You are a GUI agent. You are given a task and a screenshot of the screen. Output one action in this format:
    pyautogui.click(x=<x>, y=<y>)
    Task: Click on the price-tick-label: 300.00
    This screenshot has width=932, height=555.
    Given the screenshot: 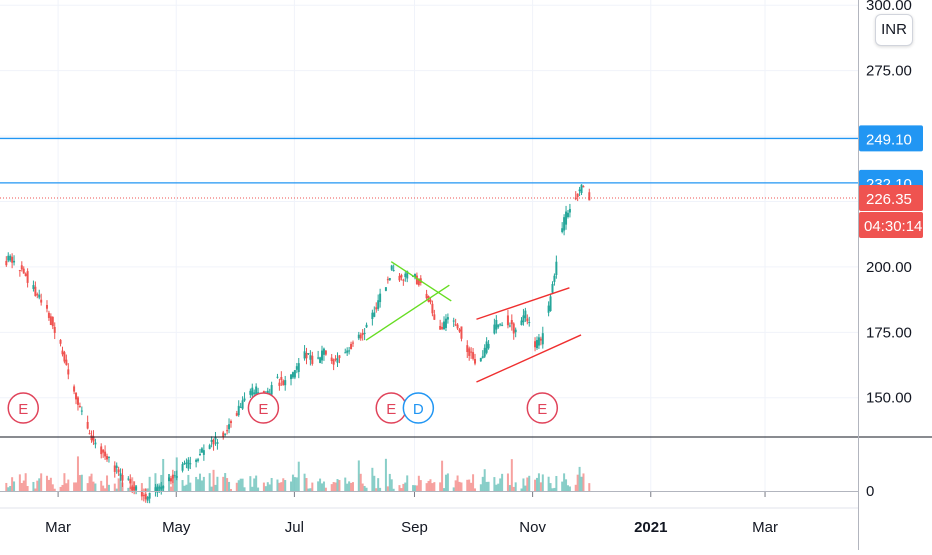 What is the action you would take?
    pyautogui.click(x=889, y=7)
    